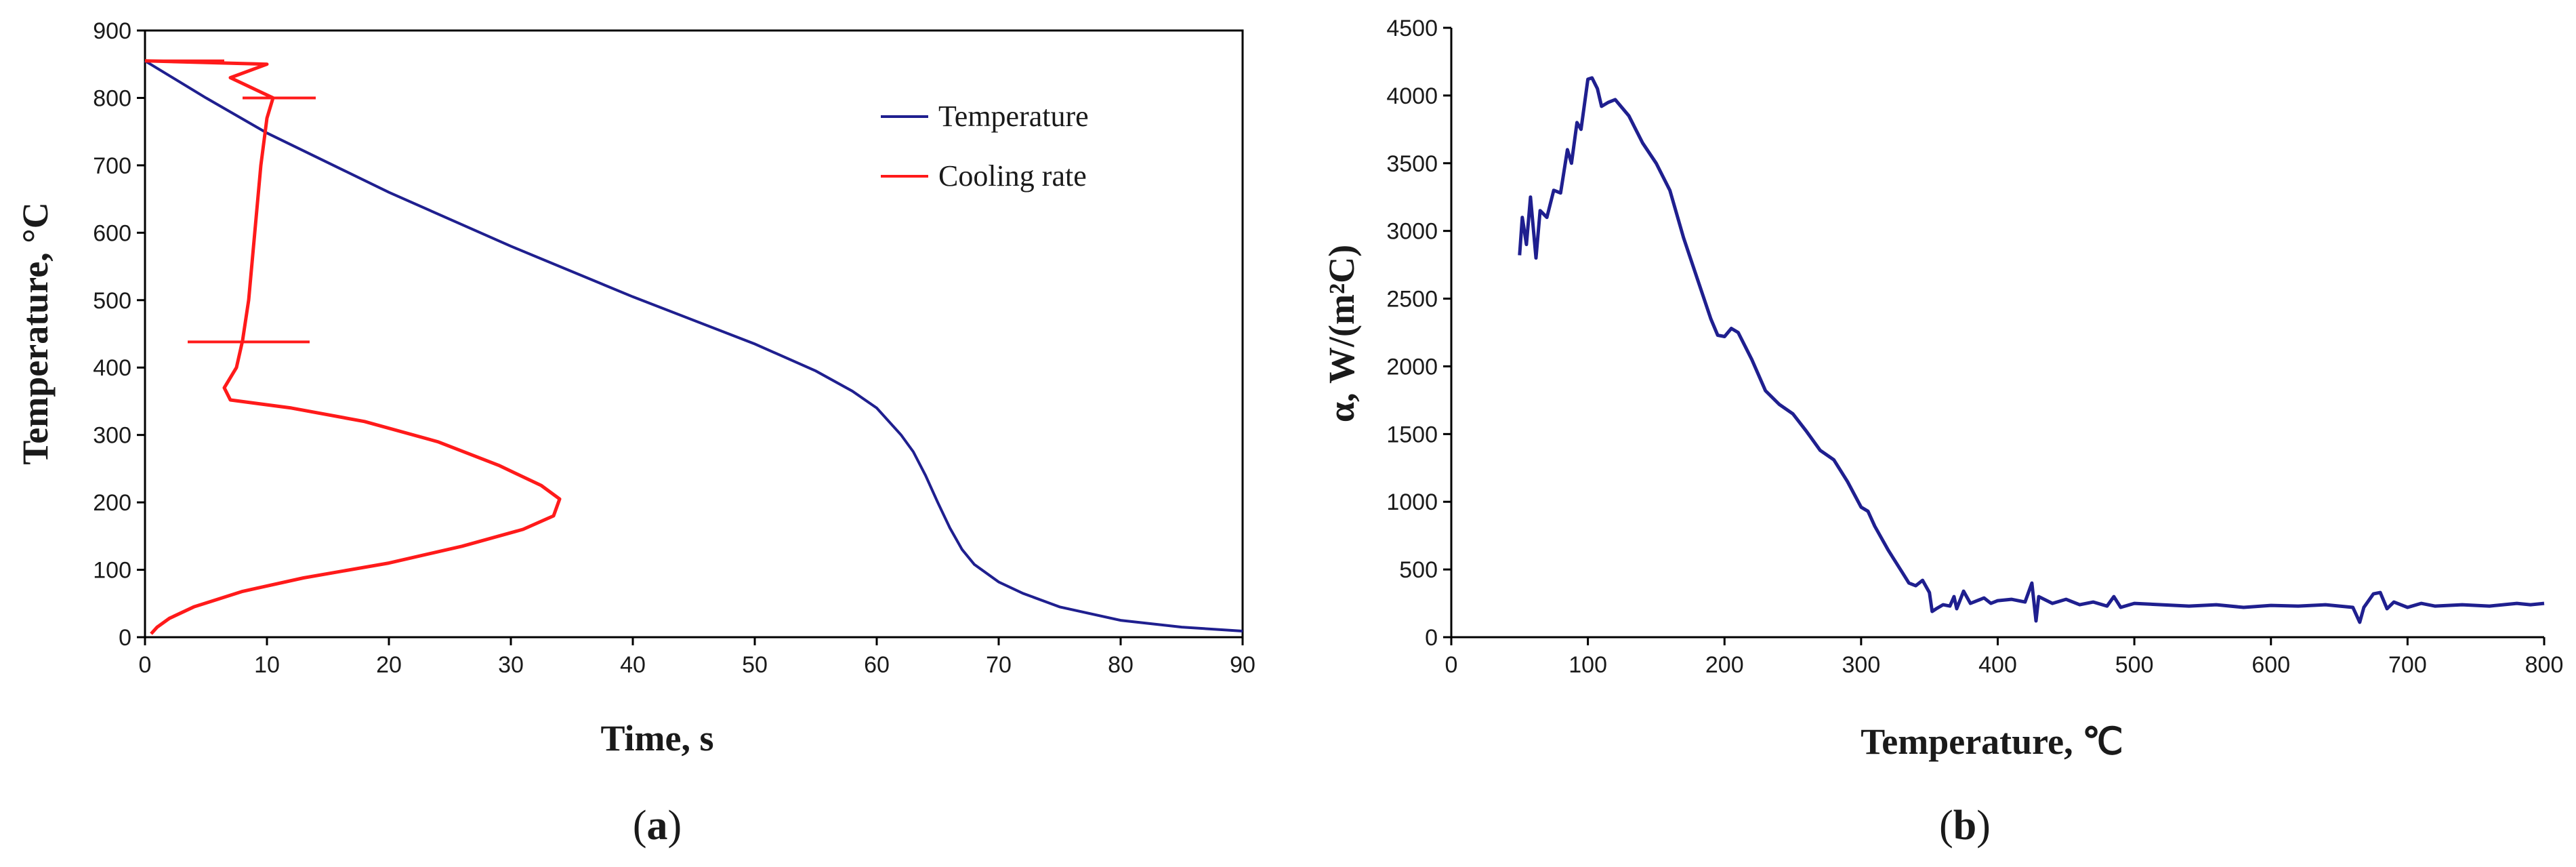 The height and width of the screenshot is (867, 2576). What do you see at coordinates (119, 334) in the screenshot?
I see `chart-a-y-ticks: 0 100 200 300 400 500 600 700 800 900` at bounding box center [119, 334].